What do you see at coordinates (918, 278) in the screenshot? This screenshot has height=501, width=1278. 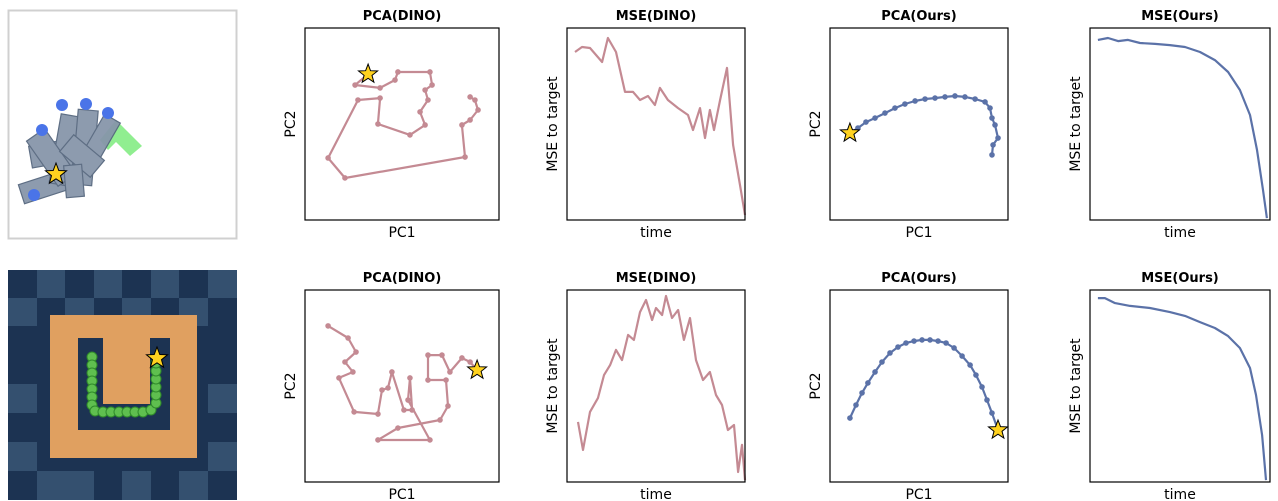 I see `chart-title: PCA(Ours)` at bounding box center [918, 278].